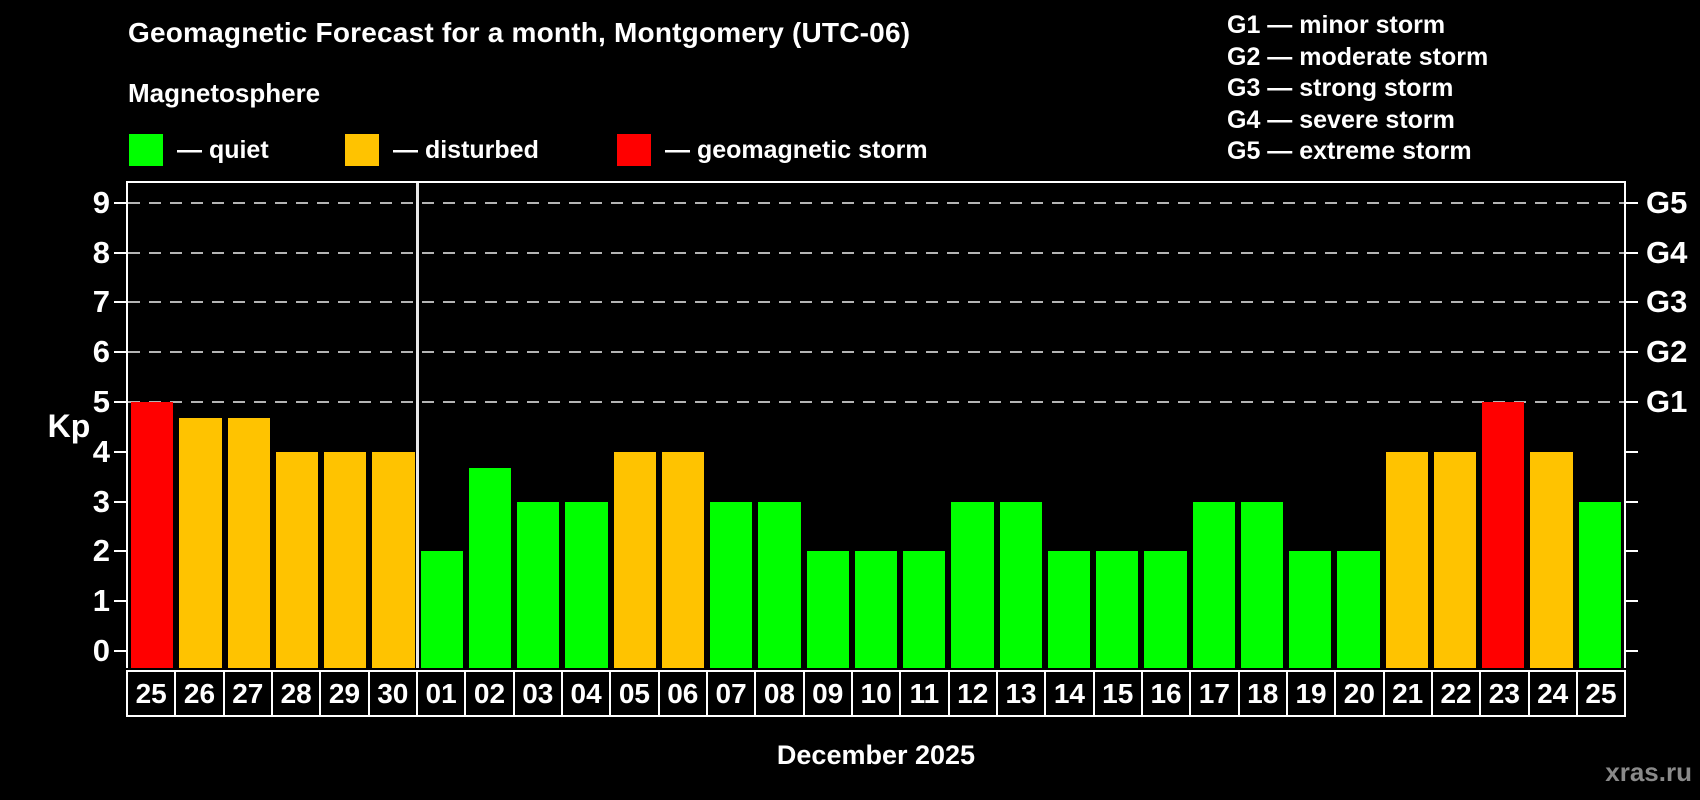  What do you see at coordinates (1648, 772) in the screenshot?
I see `watermark: xras.ru` at bounding box center [1648, 772].